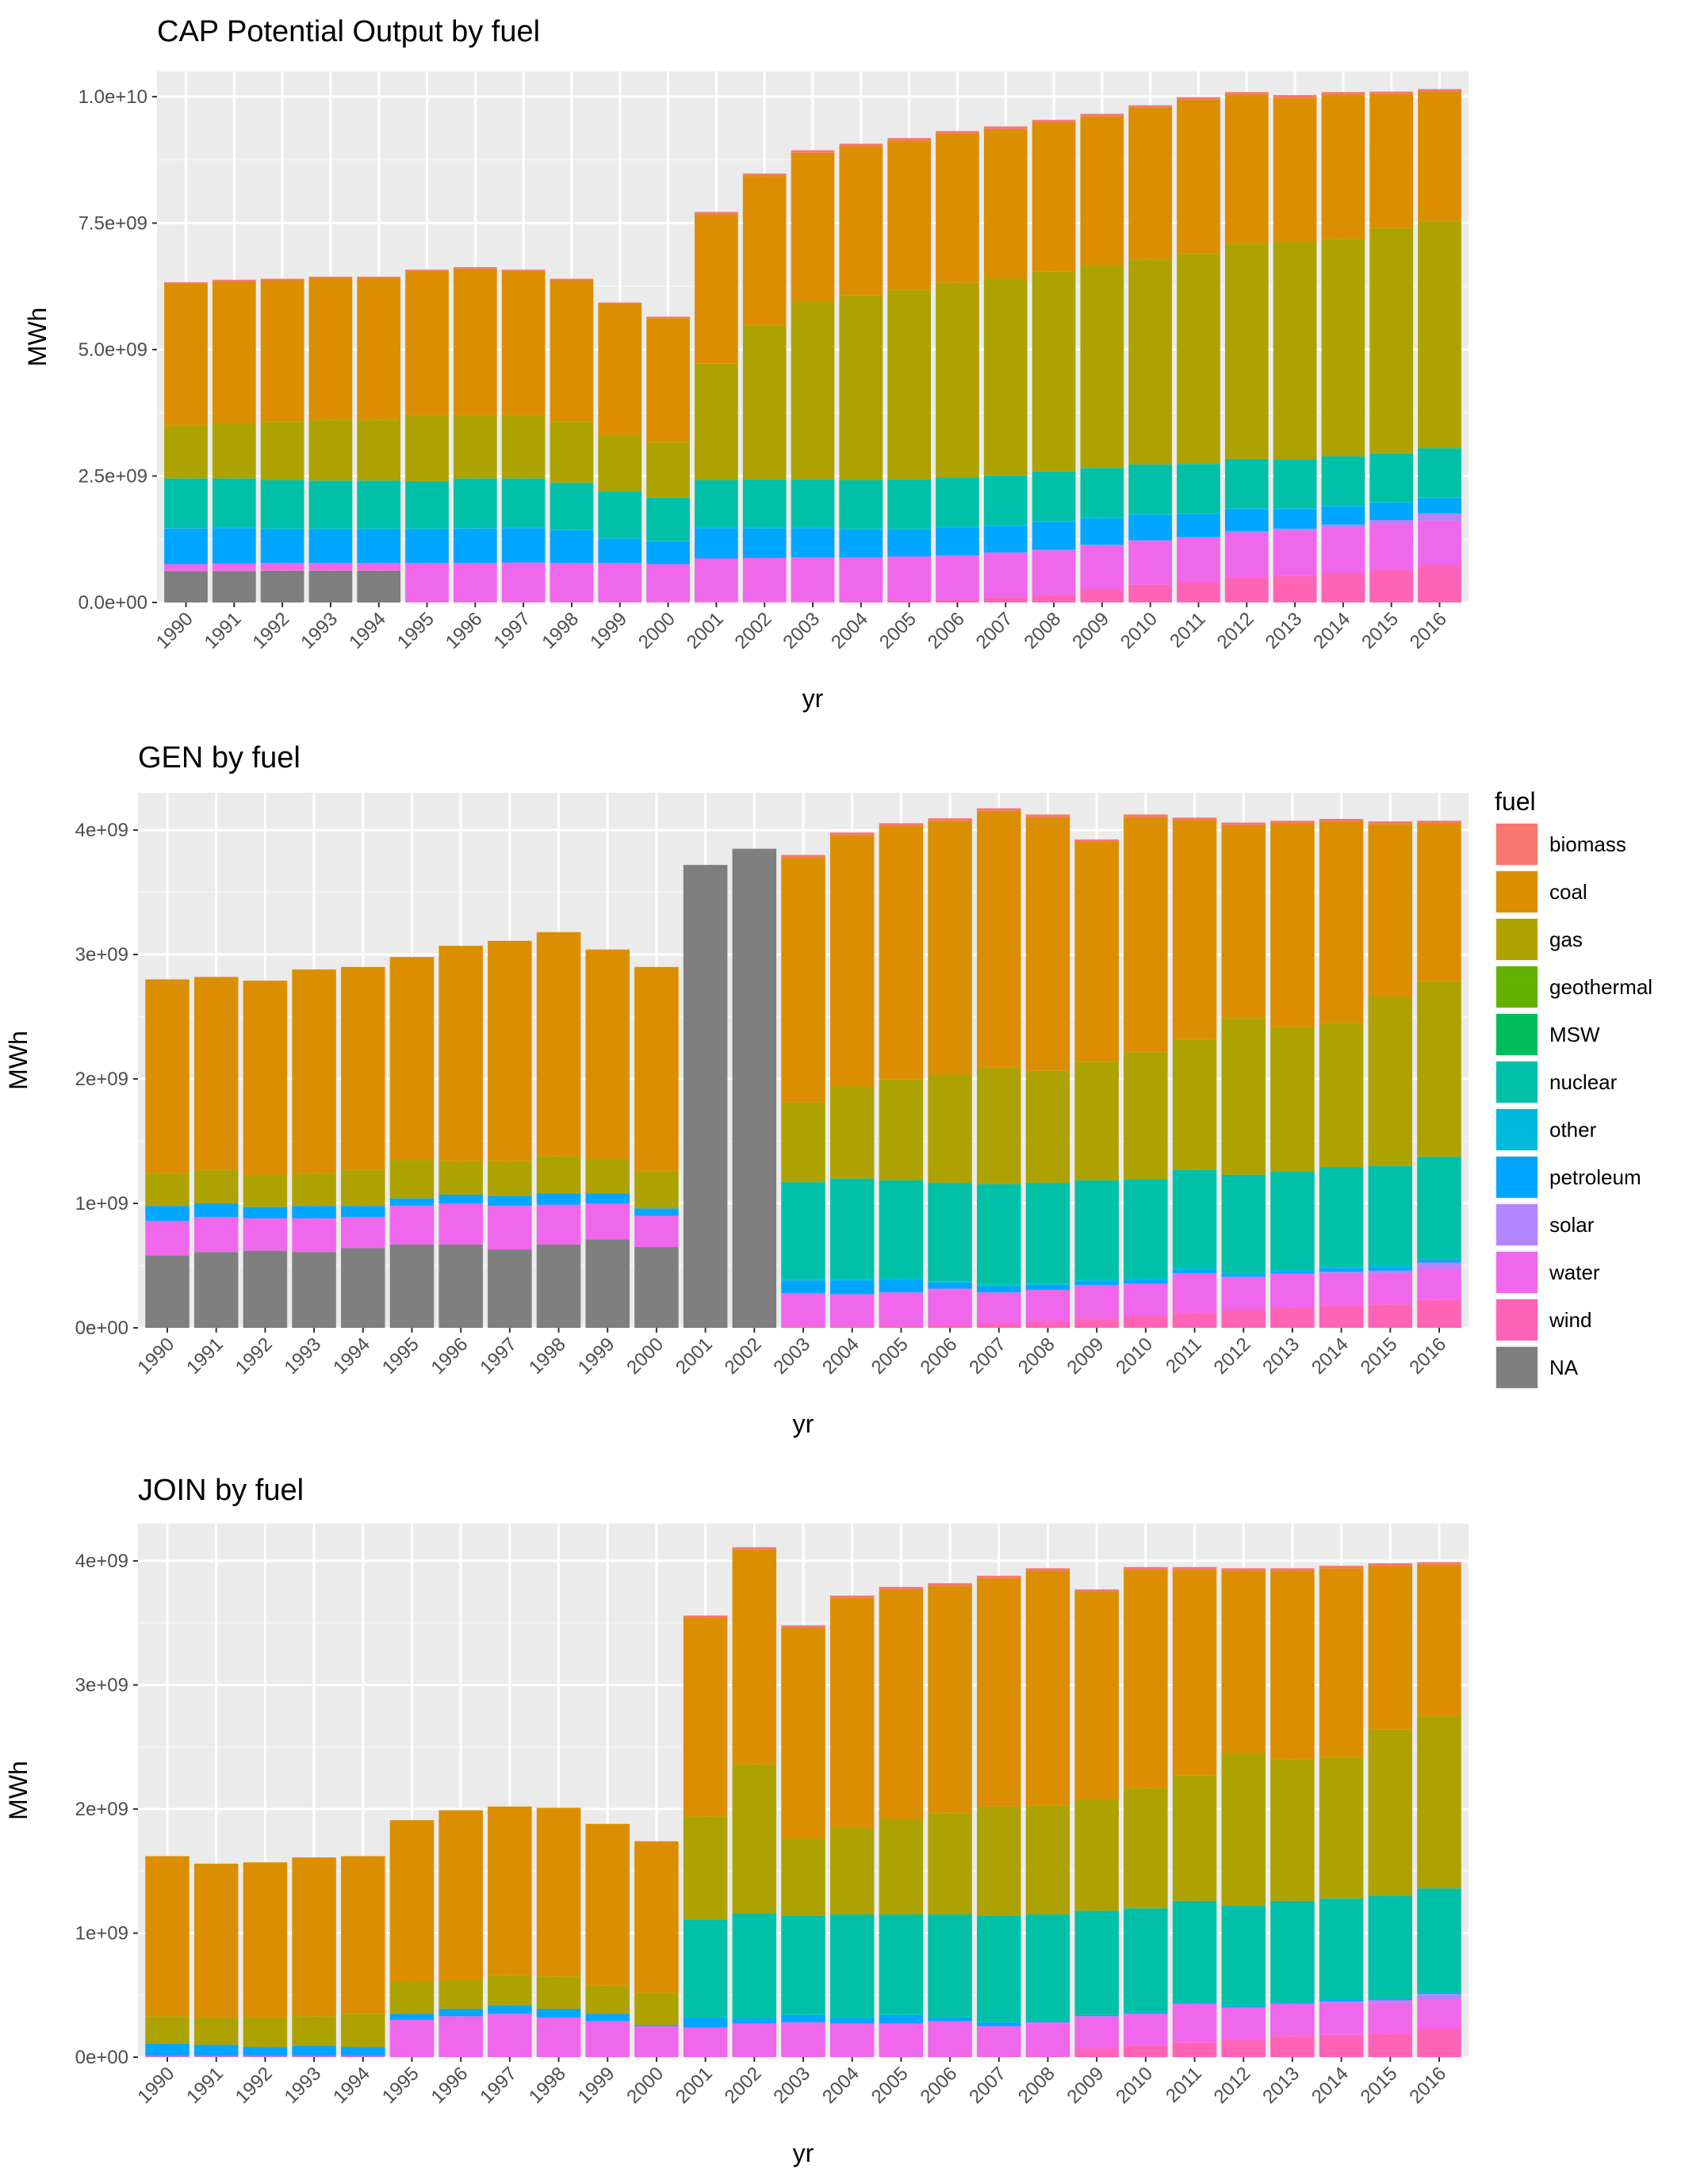 This screenshot has width=1685, height=2184. I want to click on bar-segment-water-1991, so click(234, 567).